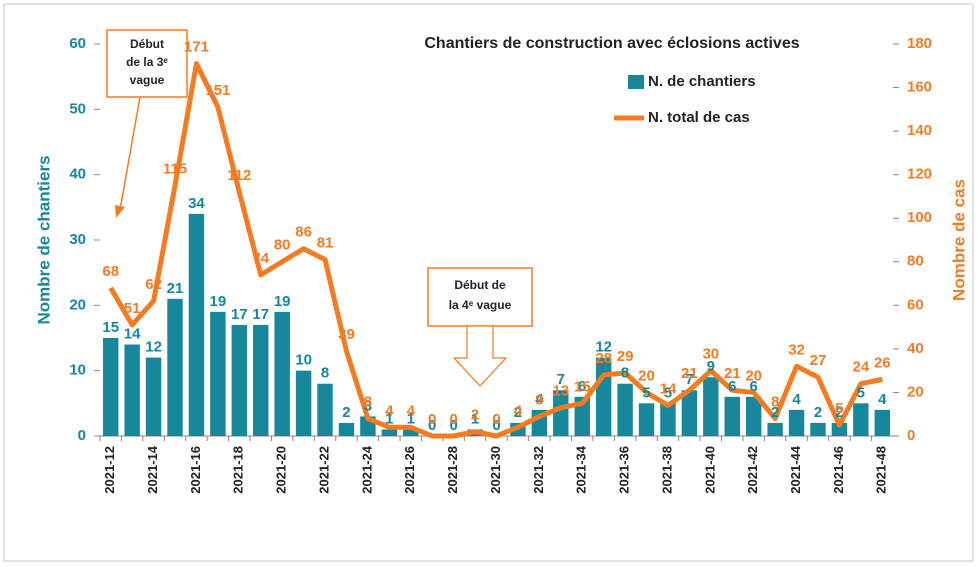 The height and width of the screenshot is (567, 979). What do you see at coordinates (260, 314) in the screenshot?
I see `data-label: 17` at bounding box center [260, 314].